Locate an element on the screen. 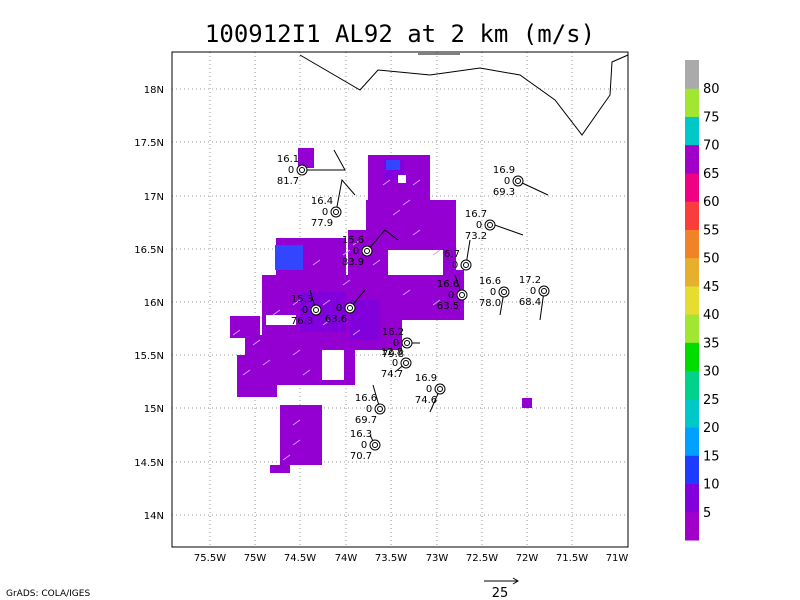 This screenshot has width=800, height=600. station-marker: 016.1 81.7 is located at coordinates (311, 168).